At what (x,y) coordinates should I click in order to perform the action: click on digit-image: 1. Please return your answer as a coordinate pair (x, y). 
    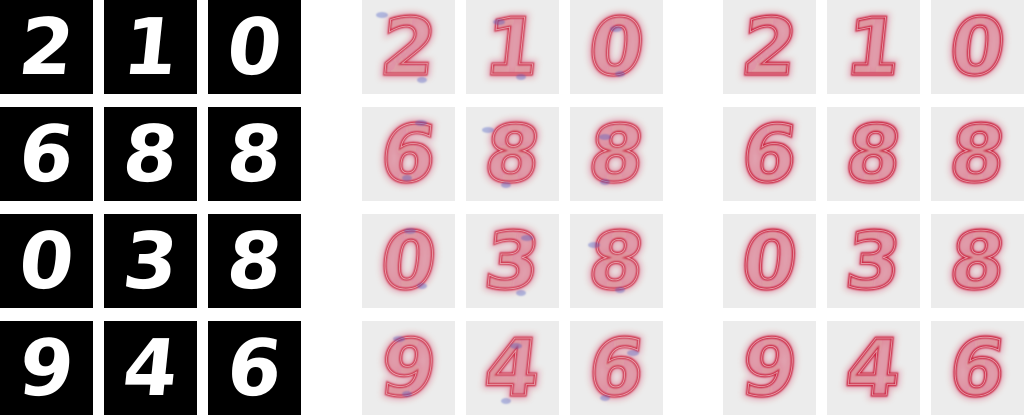
    Looking at the image, I should click on (150, 47).